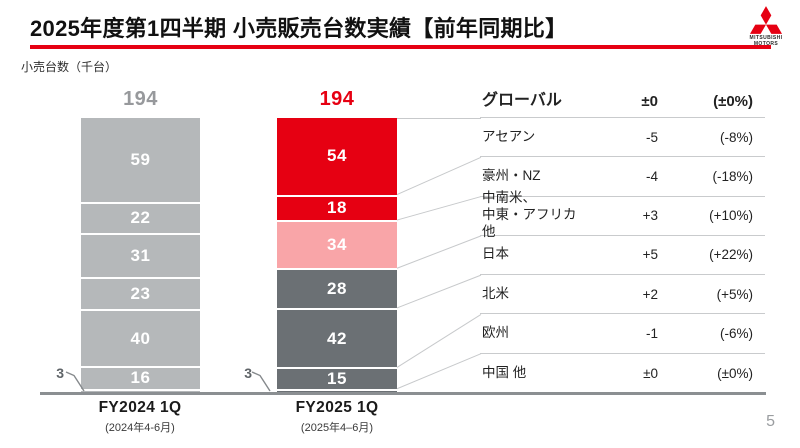 Image resolution: width=800 pixels, height=448 pixels. I want to click on segment-value: 54, so click(337, 156).